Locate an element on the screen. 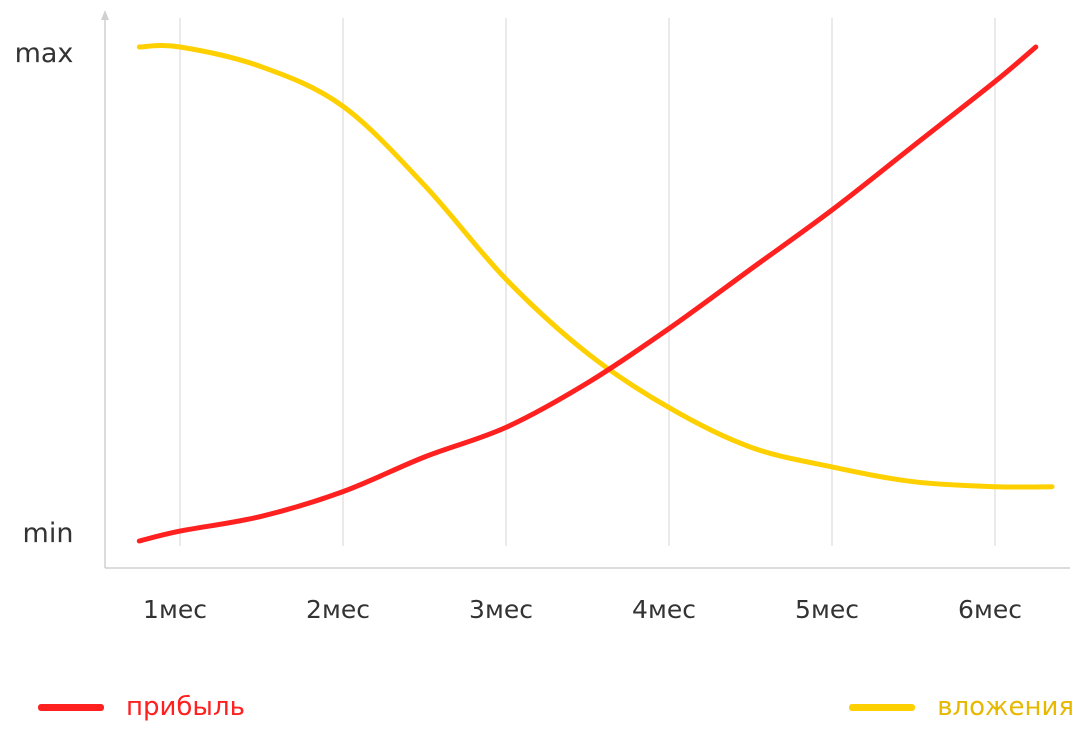 The height and width of the screenshot is (731, 1078). y-axis-arrow is located at coordinates (105, 15).